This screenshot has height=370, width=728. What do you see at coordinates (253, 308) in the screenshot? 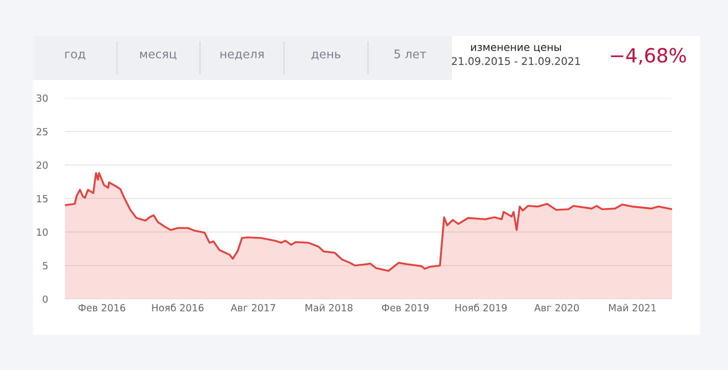
I see `x-tick-label: Авг 2017` at bounding box center [253, 308].